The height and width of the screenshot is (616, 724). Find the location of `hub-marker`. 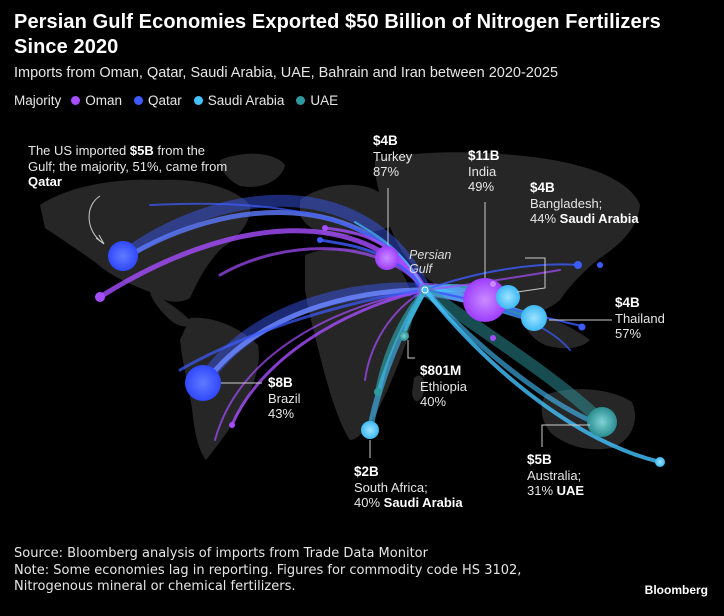

hub-marker is located at coordinates (425, 290).